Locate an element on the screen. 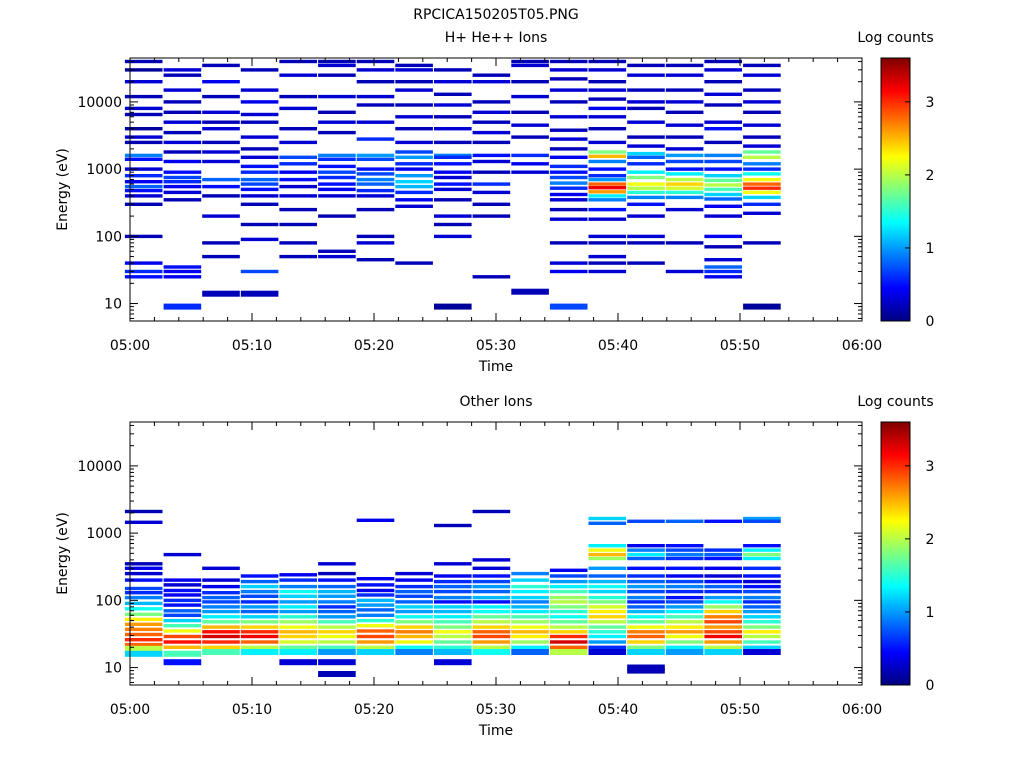 This screenshot has width=1024, height=768. colorbar-tick-label: 3 is located at coordinates (930, 103).